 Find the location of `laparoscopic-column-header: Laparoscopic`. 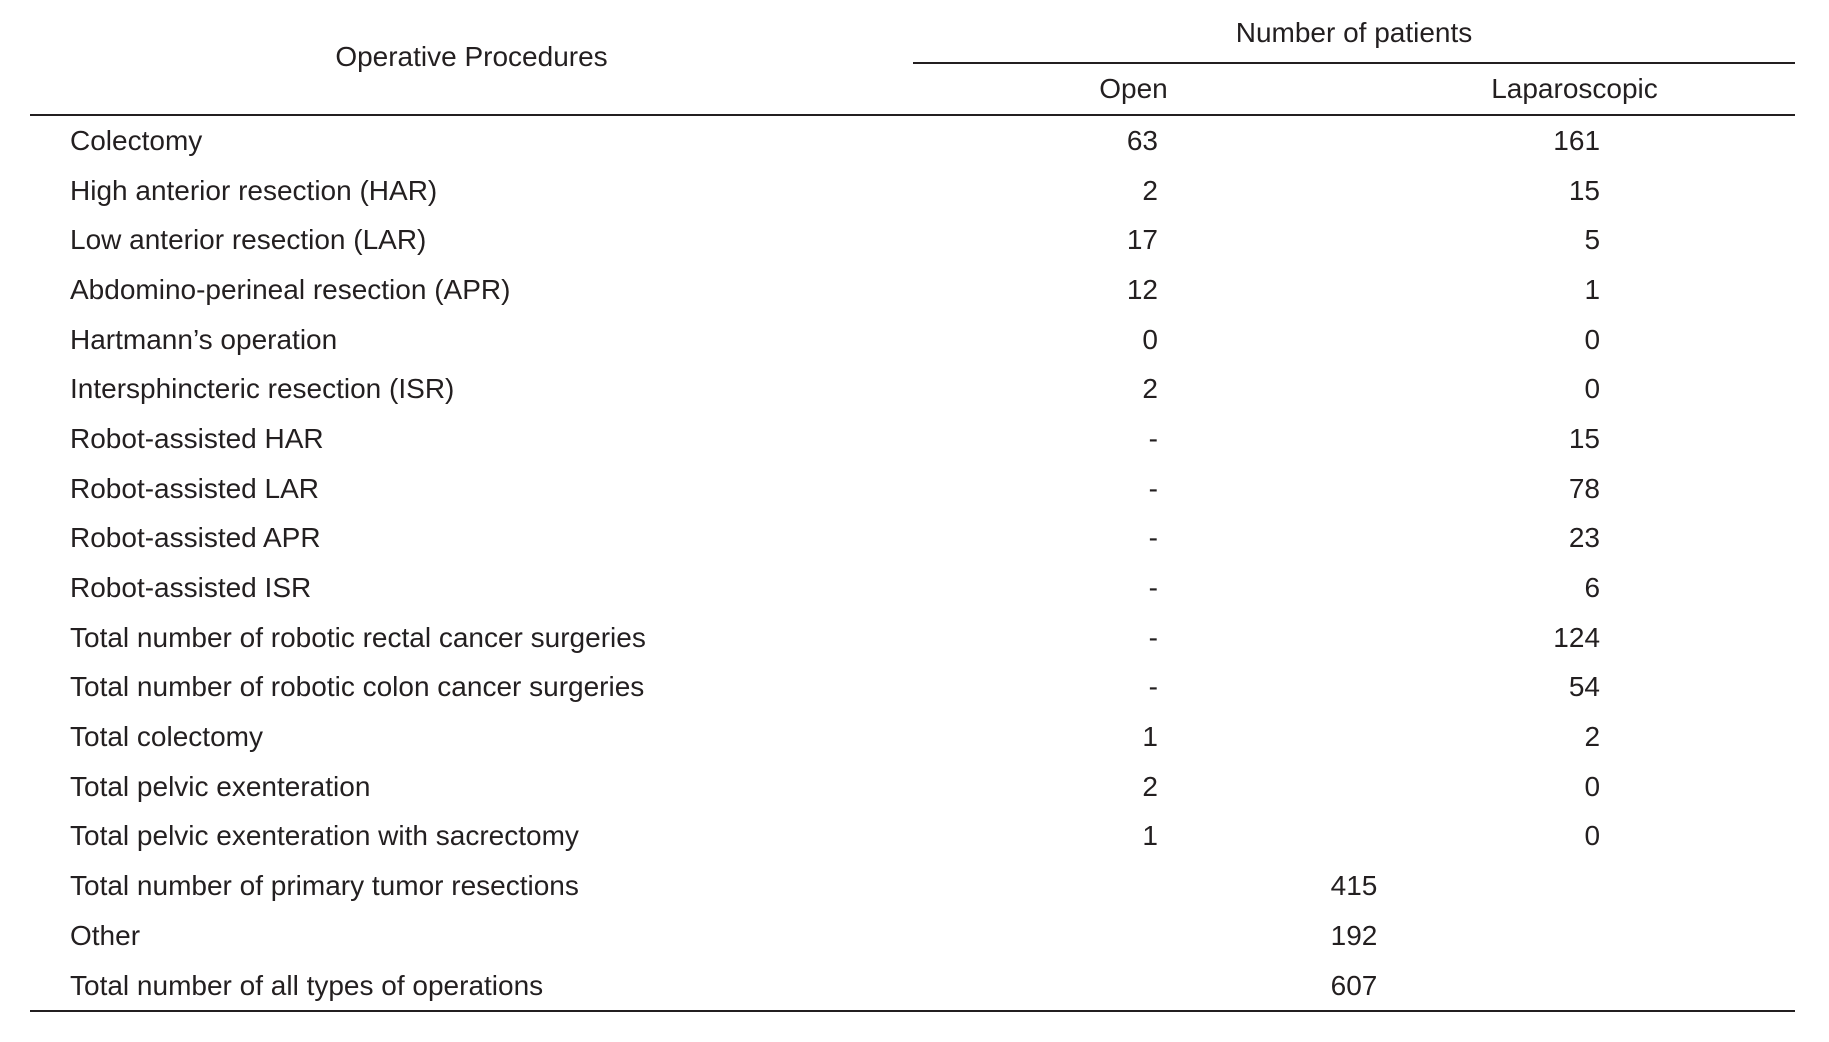

laparoscopic-column-header: Laparoscopic is located at coordinates (1575, 89).